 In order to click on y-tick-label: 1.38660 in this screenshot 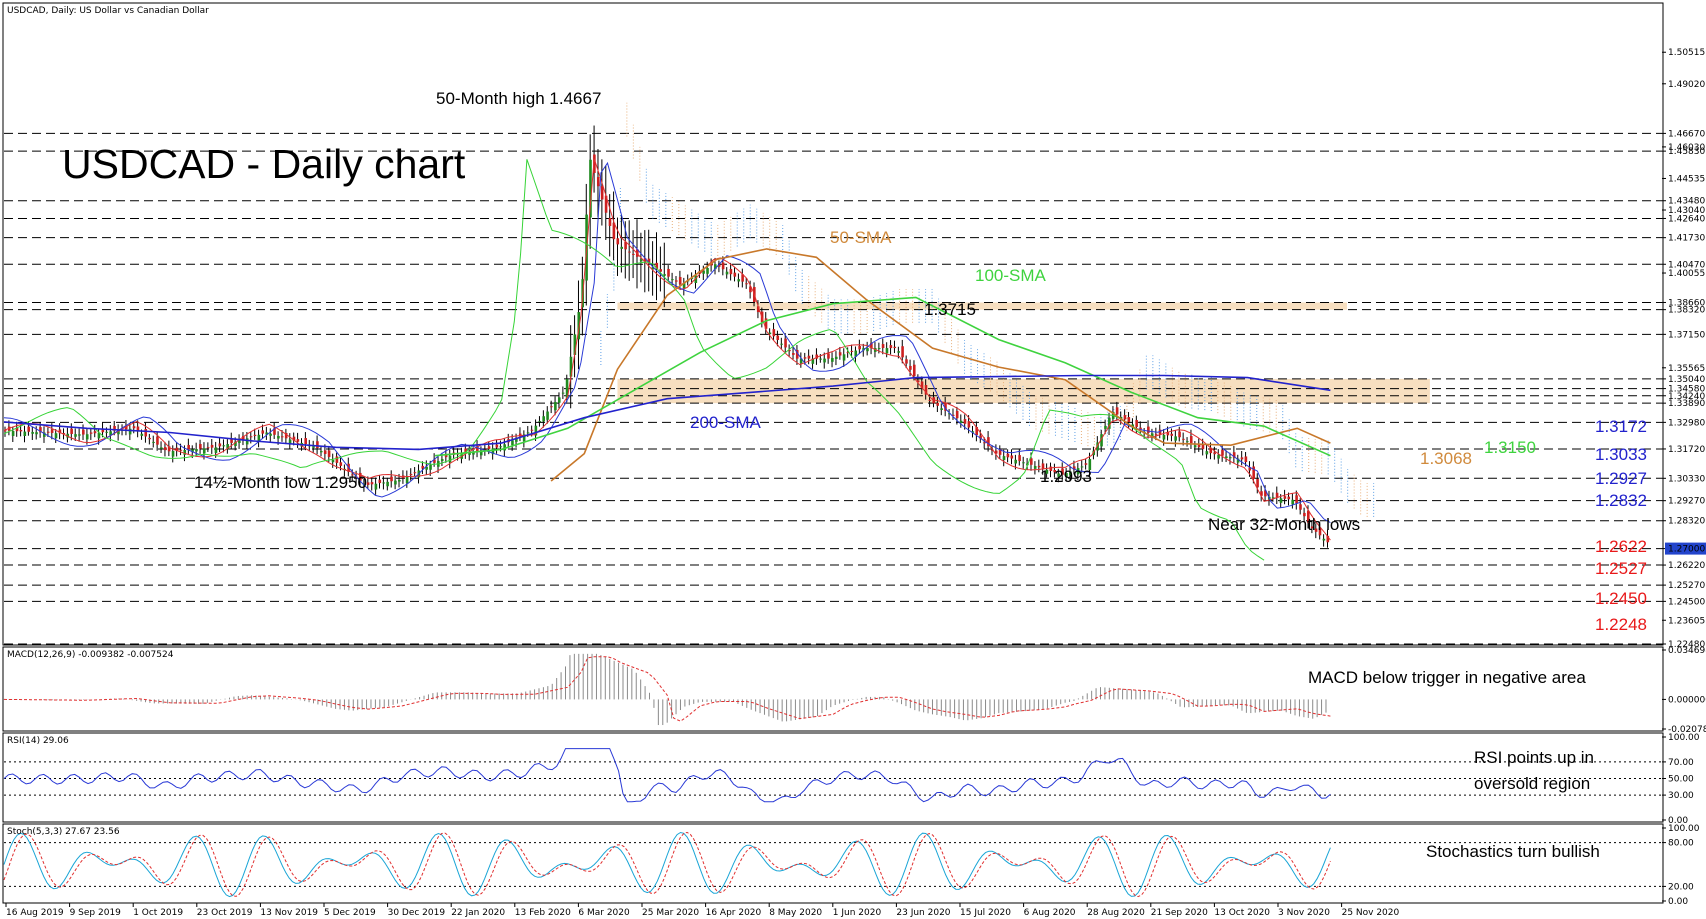, I will do `click(1686, 303)`.